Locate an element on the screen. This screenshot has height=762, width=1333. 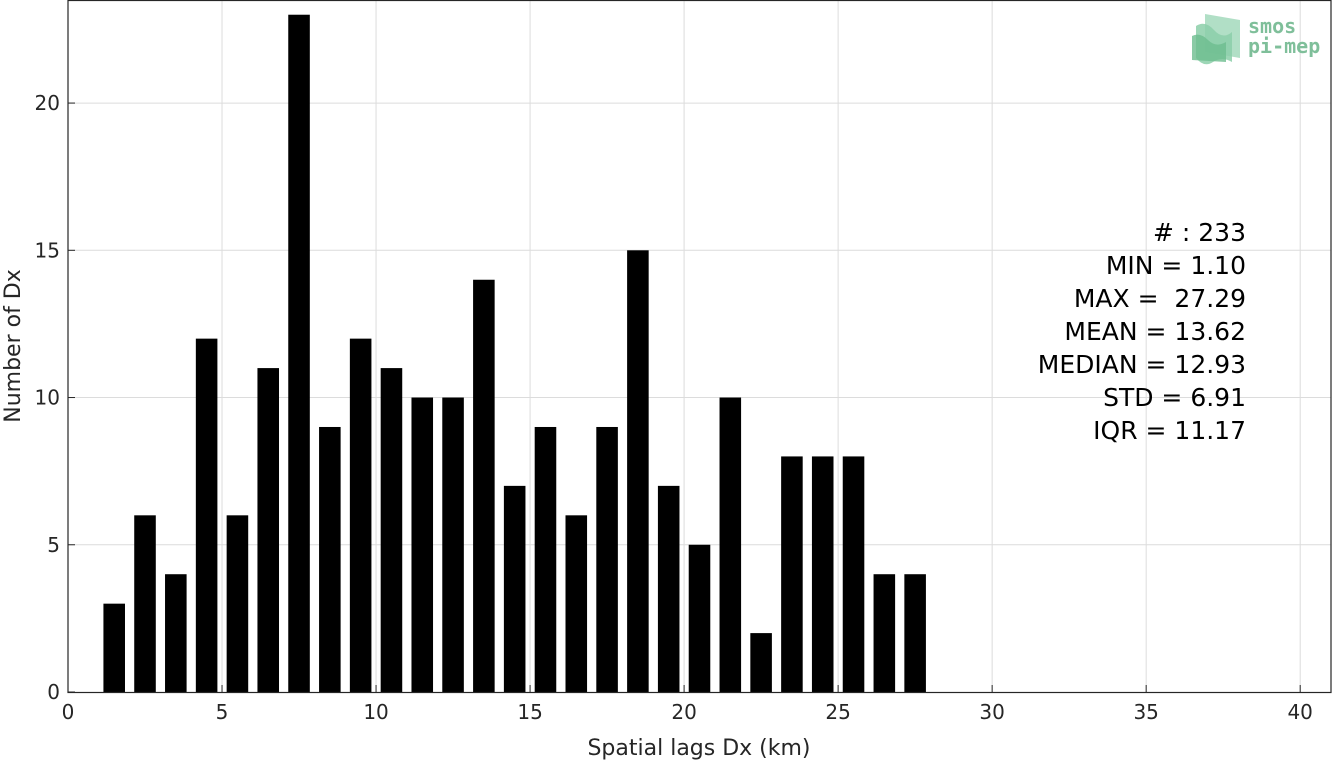
x-axis-ticks: 0 5 10 15 20 25 30 35 40 is located at coordinates (687, 704).